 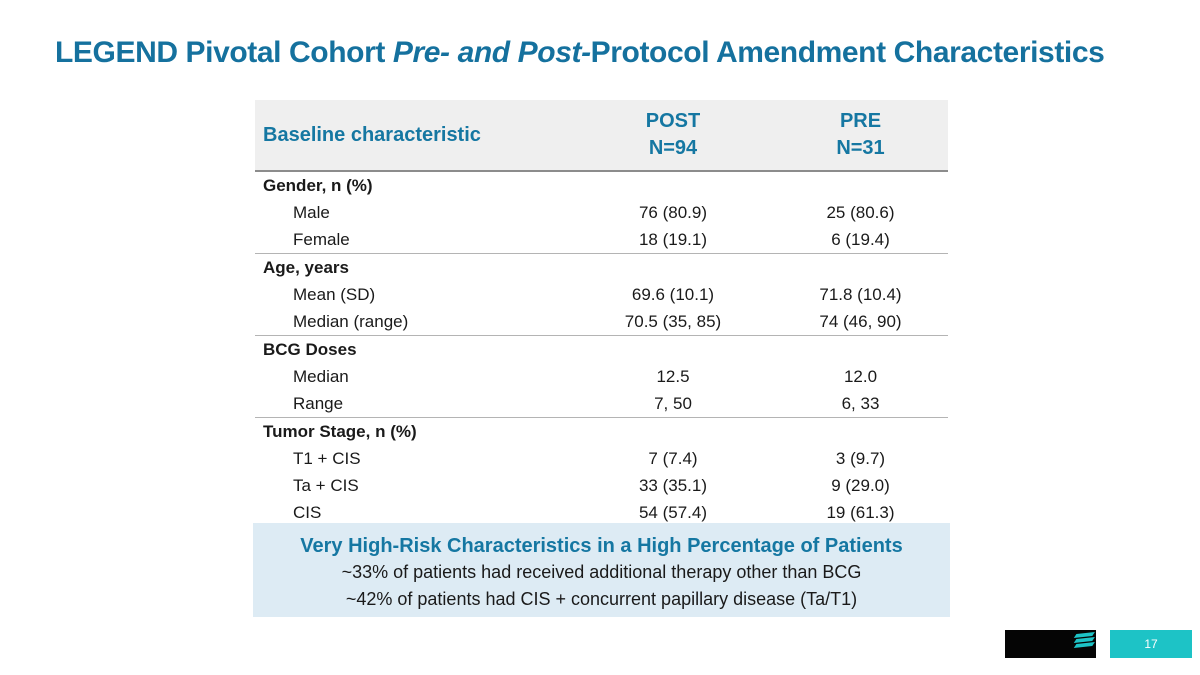 What do you see at coordinates (311, 212) in the screenshot?
I see `row-label: Male` at bounding box center [311, 212].